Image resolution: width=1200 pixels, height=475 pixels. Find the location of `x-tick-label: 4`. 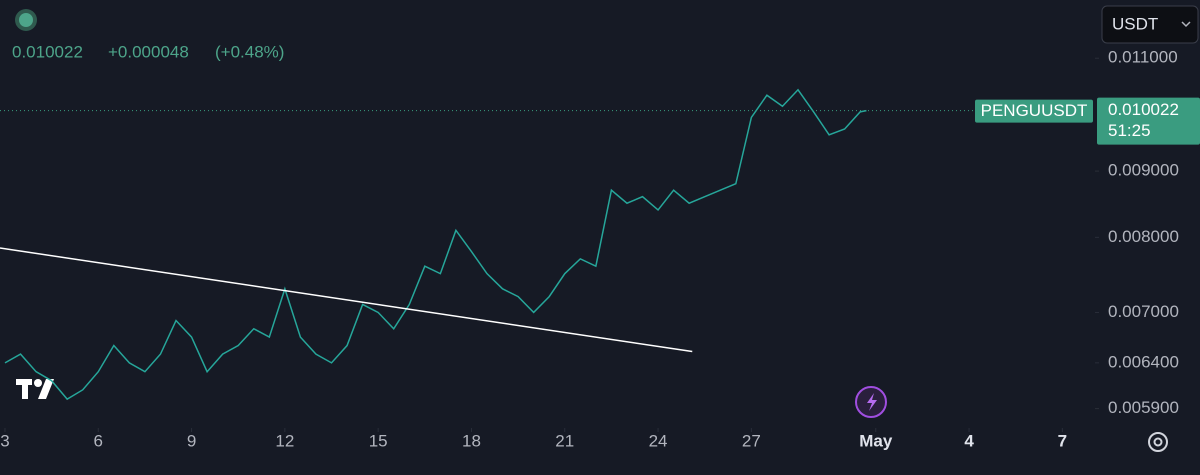

x-tick-label: 4 is located at coordinates (969, 440).